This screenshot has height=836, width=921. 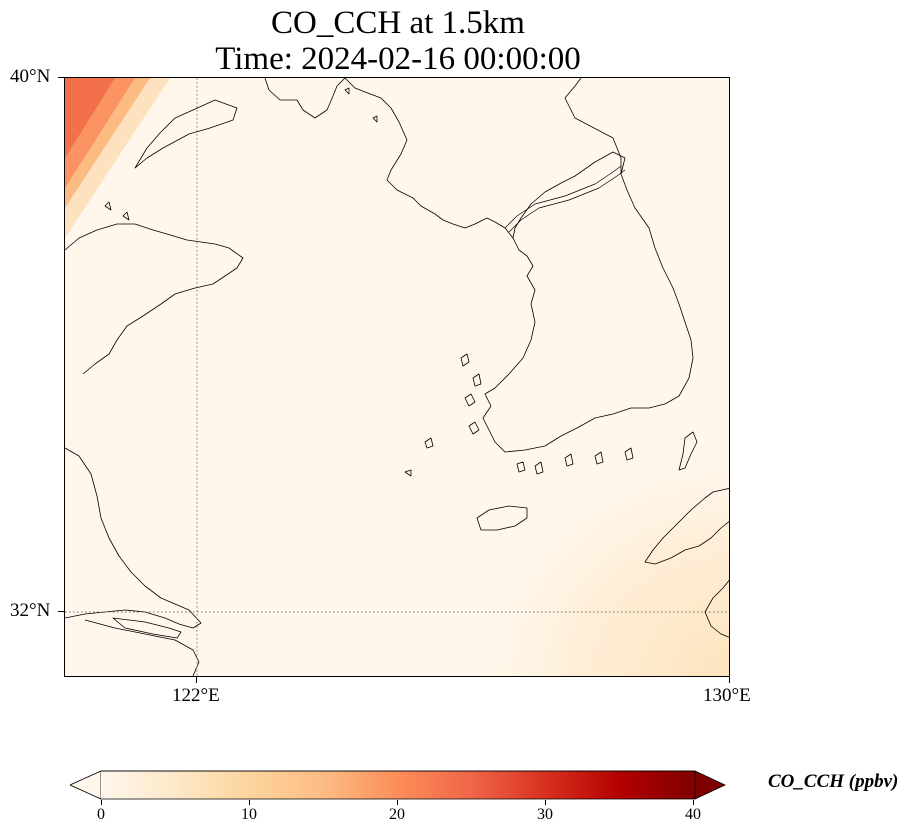 I want to click on map-title: CO_CCH at 1.5km, so click(x=398, y=23).